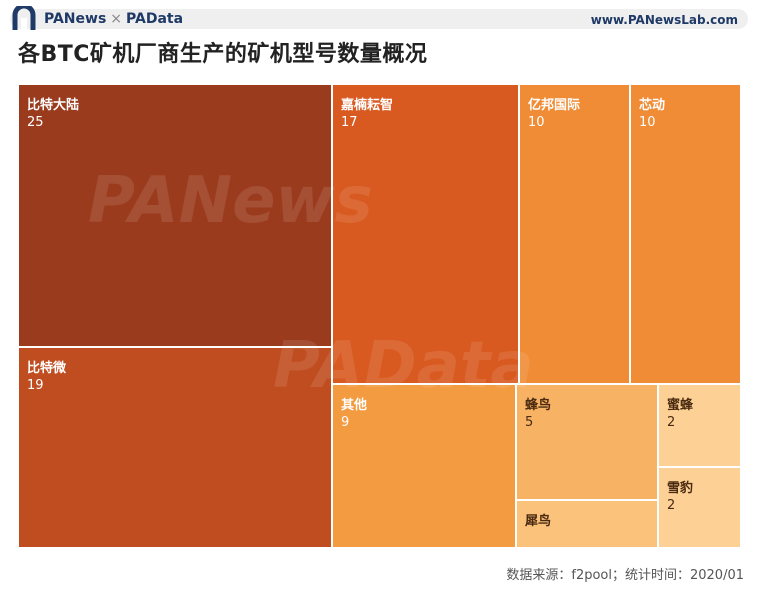  I want to click on treemap-tile: 嘉楠耘智 17, so click(425, 234).